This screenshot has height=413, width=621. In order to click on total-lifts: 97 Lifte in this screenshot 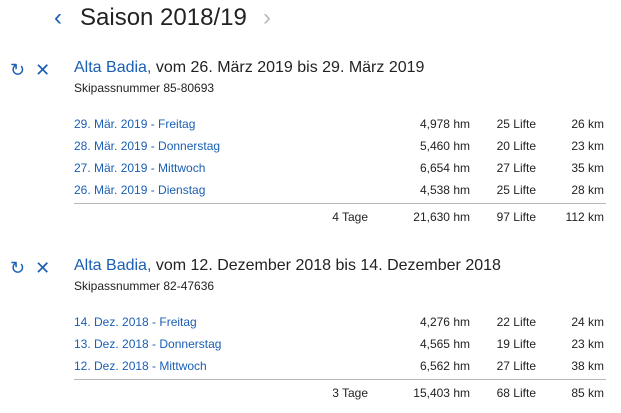, I will do `click(516, 217)`.